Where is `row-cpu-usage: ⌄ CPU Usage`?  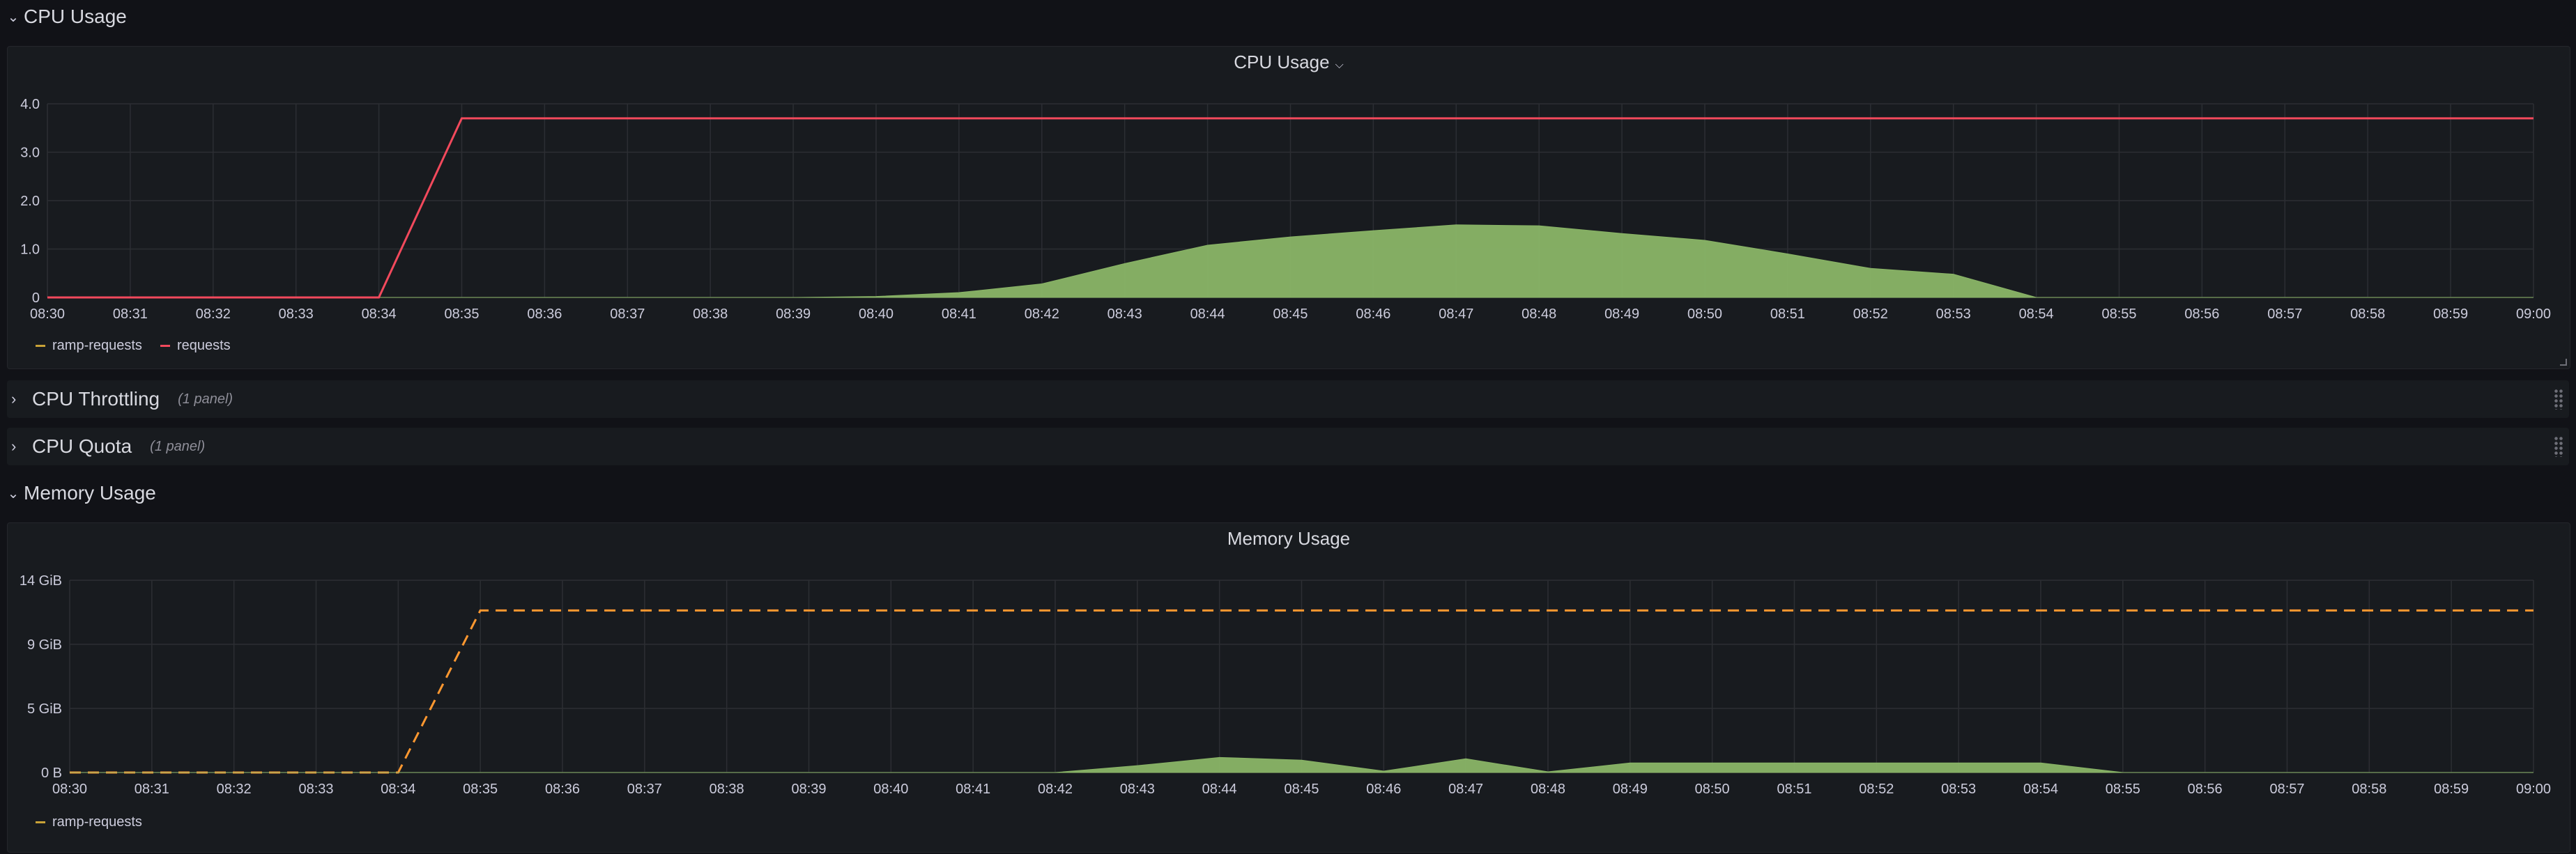
row-cpu-usage: ⌄ CPU Usage is located at coordinates (63, 16).